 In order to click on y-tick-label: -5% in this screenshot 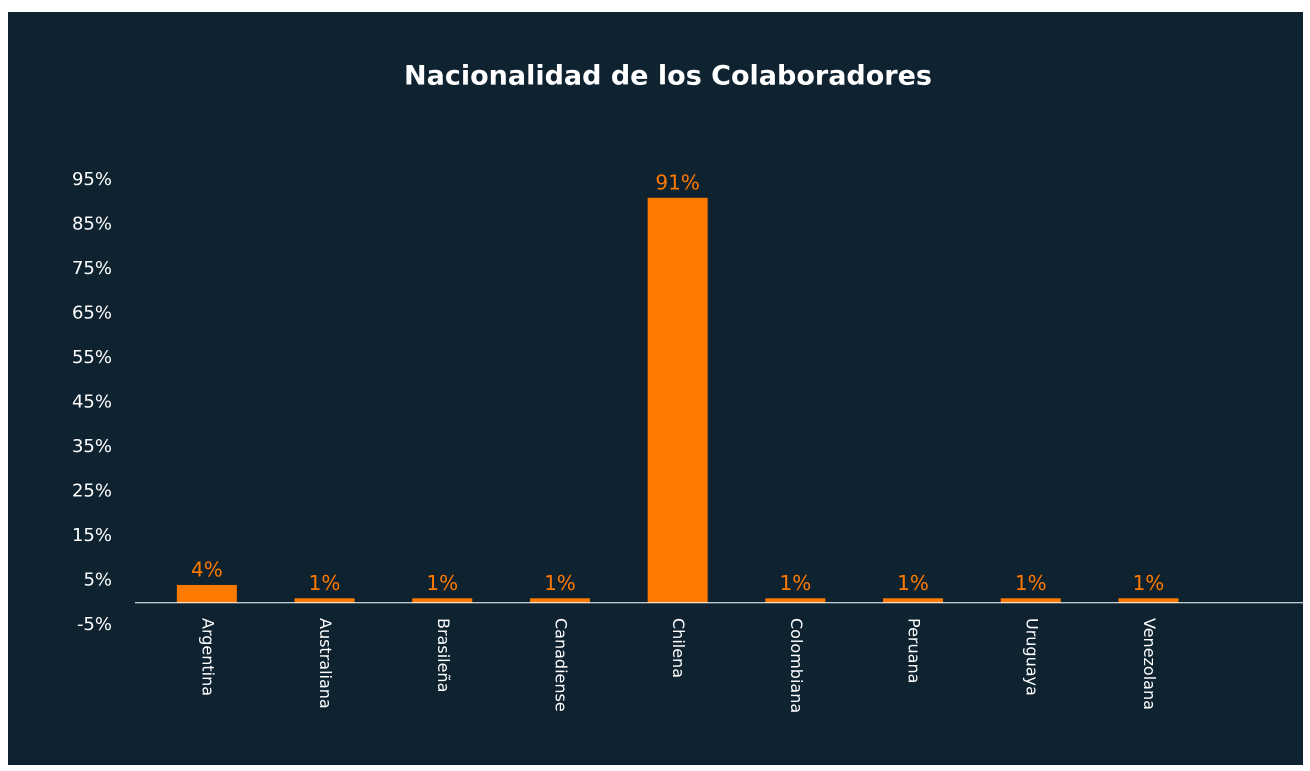, I will do `click(94, 624)`.